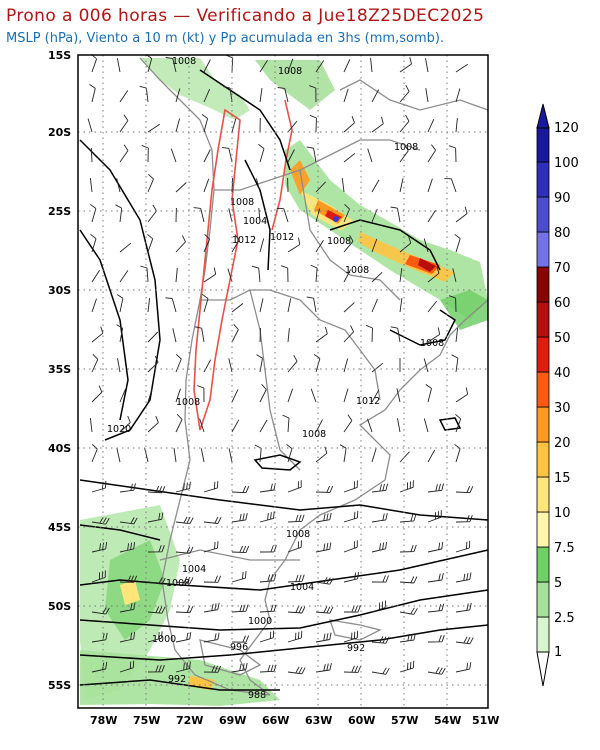  Describe the element at coordinates (59, 290) in the screenshot. I see `lat-tick-label: 30S` at that location.